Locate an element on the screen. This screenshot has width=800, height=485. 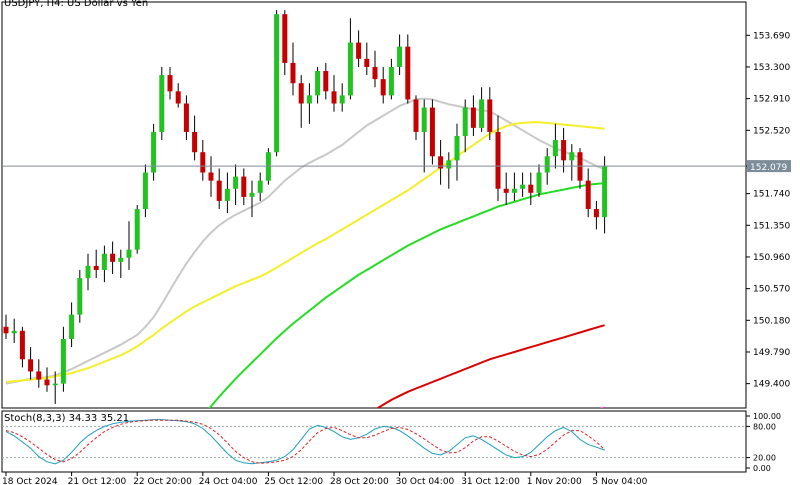
x-tick-label: 1 Nov 20:00 is located at coordinates (554, 481).